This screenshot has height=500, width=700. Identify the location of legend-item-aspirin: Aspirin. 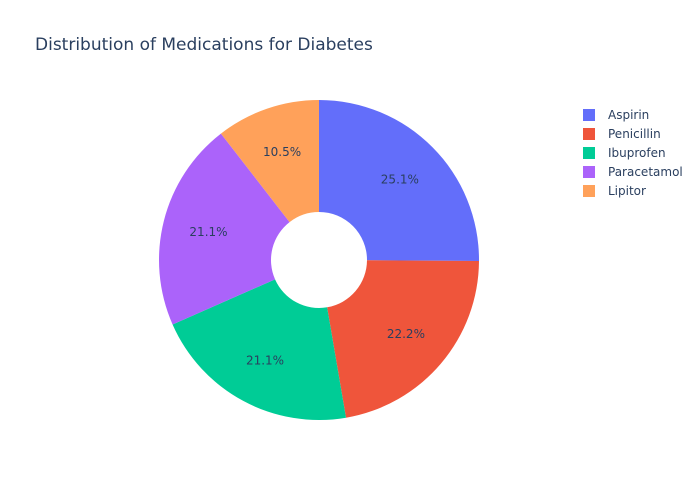
(616, 115).